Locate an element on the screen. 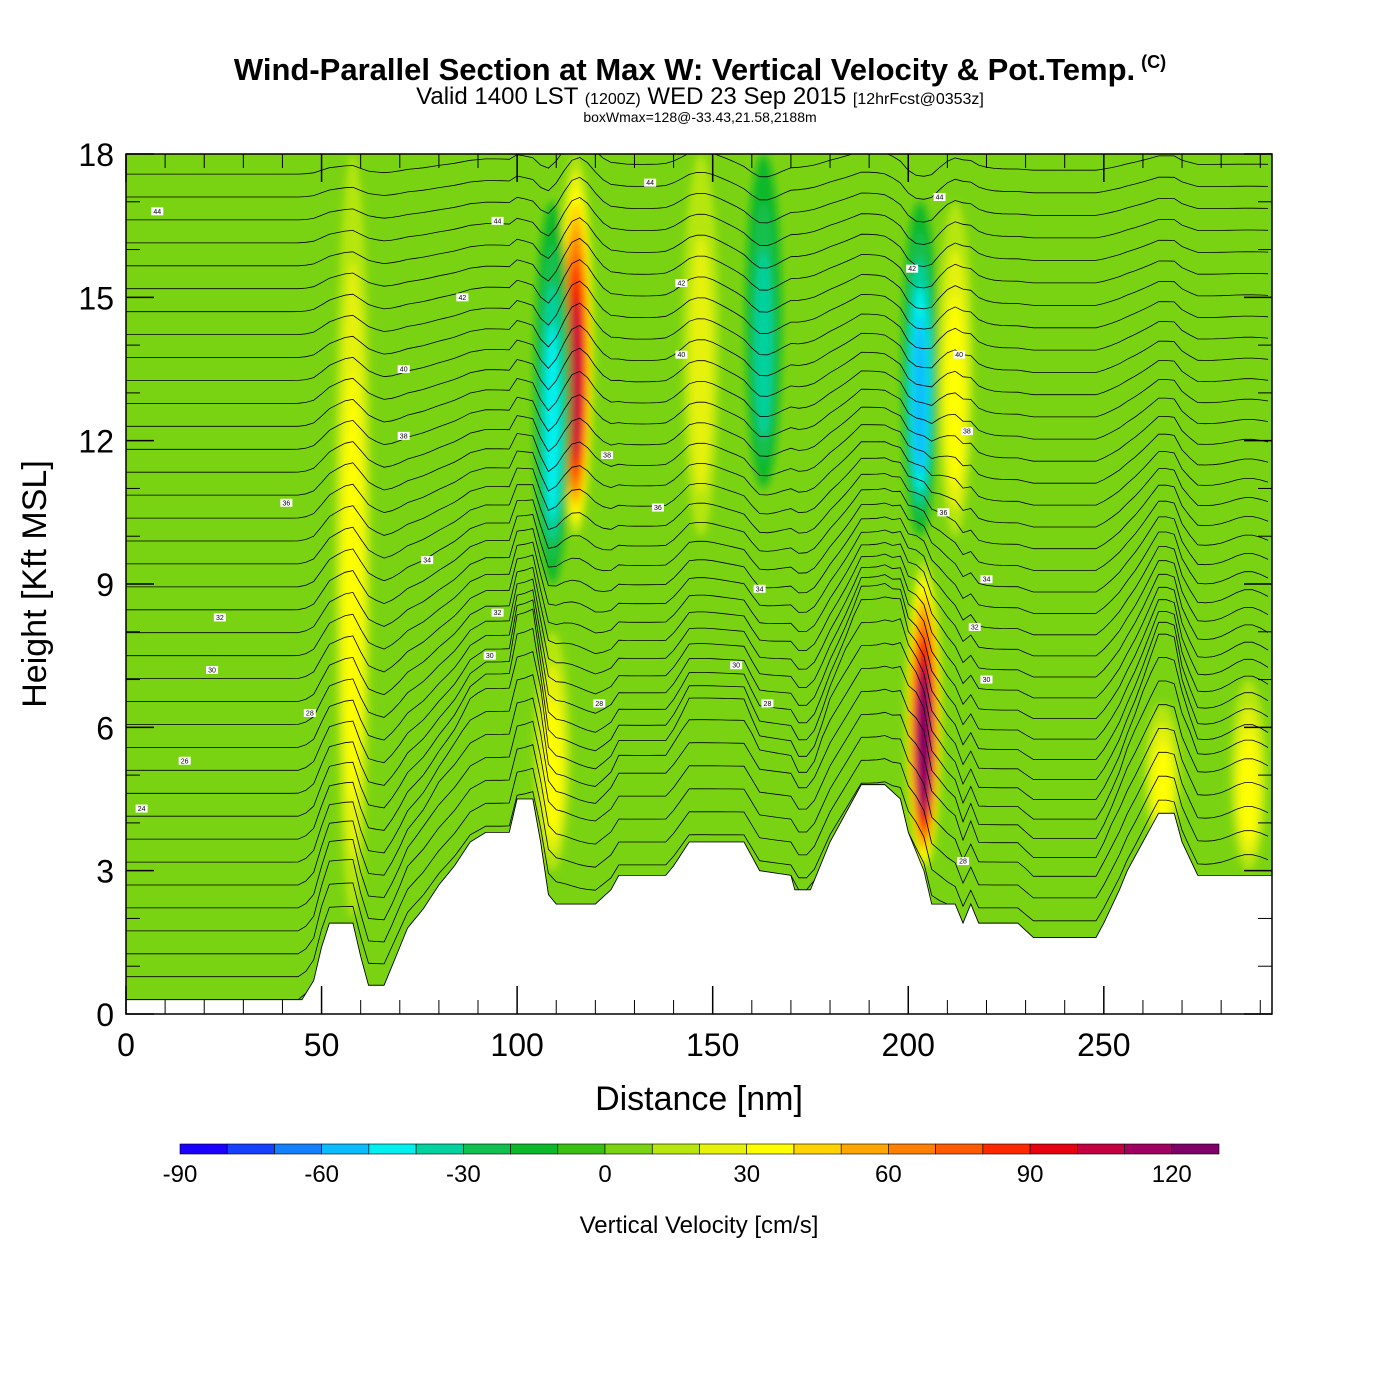 The width and height of the screenshot is (1400, 1400). y-tick-label: 3 is located at coordinates (105, 872).